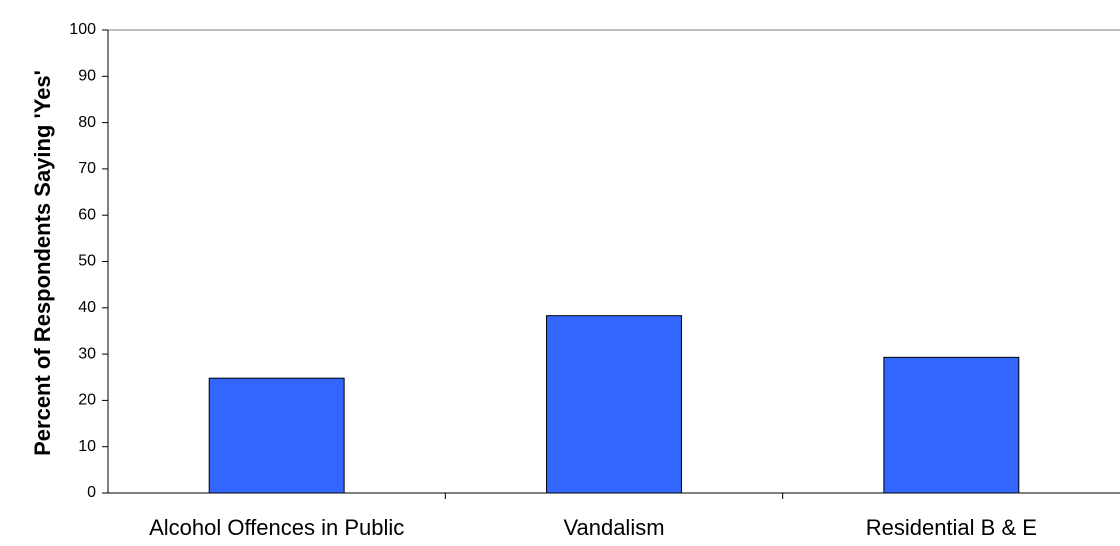  Describe the element at coordinates (951, 527) in the screenshot. I see `x-category-label: Residential B & E` at that location.